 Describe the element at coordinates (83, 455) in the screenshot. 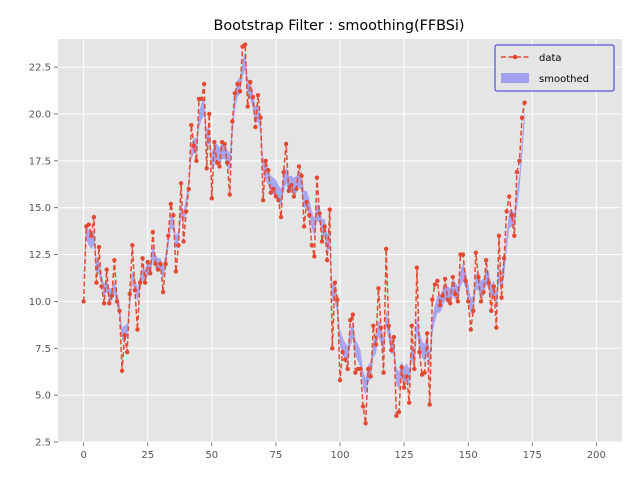

I see `x-tick-label: 0` at that location.